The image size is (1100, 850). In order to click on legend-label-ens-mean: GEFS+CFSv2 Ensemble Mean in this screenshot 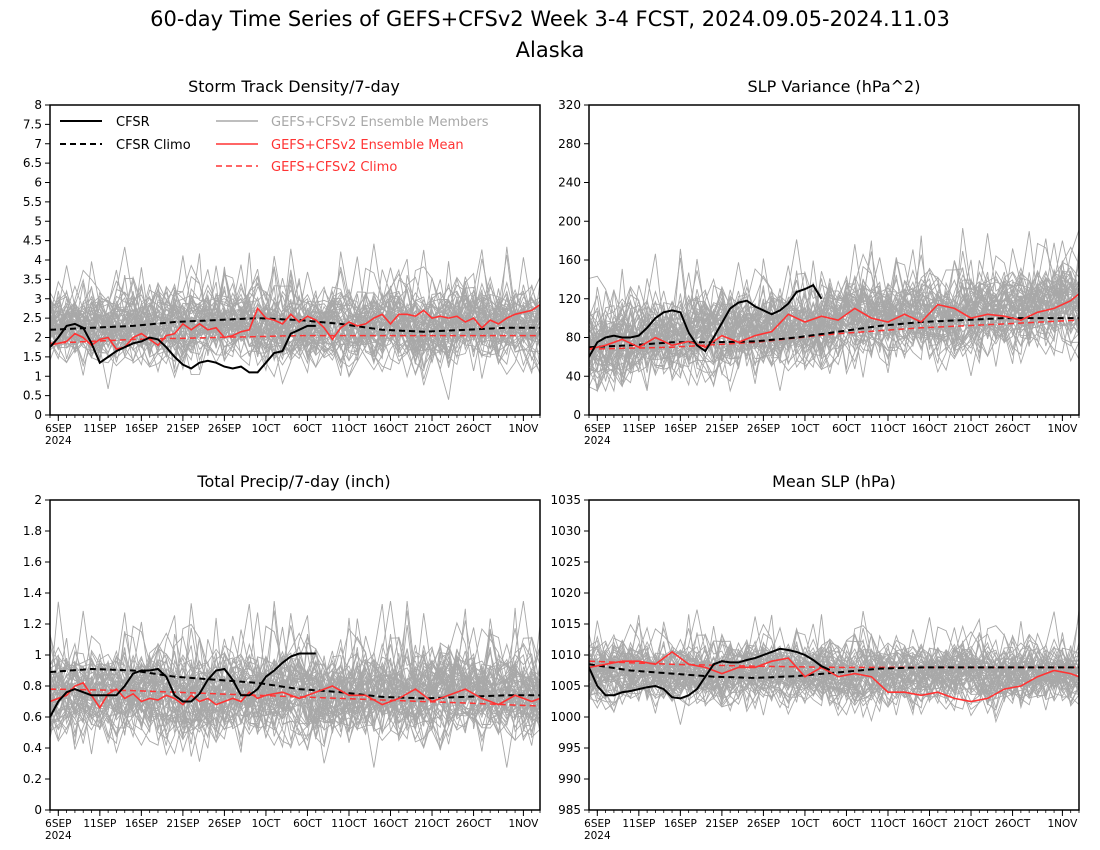, I will do `click(367, 145)`.